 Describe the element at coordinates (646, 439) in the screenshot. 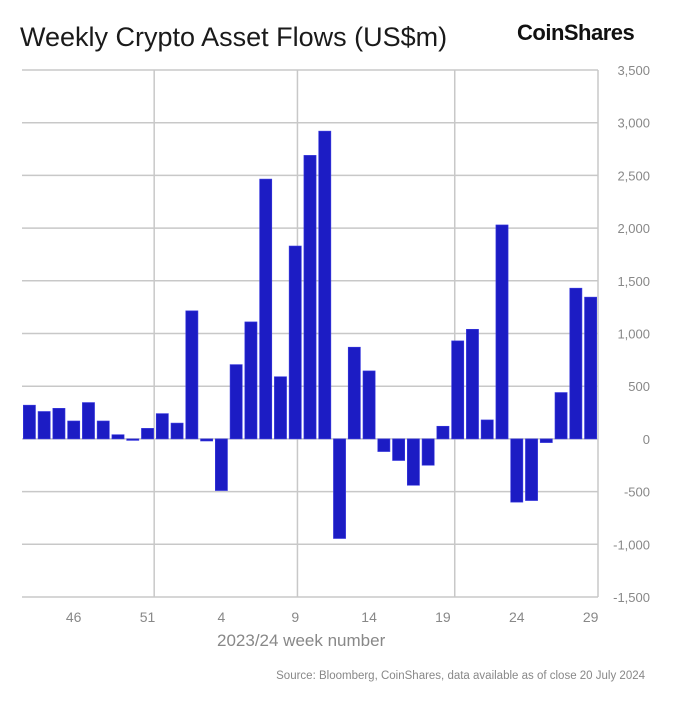

I see `y-tick-label: 0` at that location.